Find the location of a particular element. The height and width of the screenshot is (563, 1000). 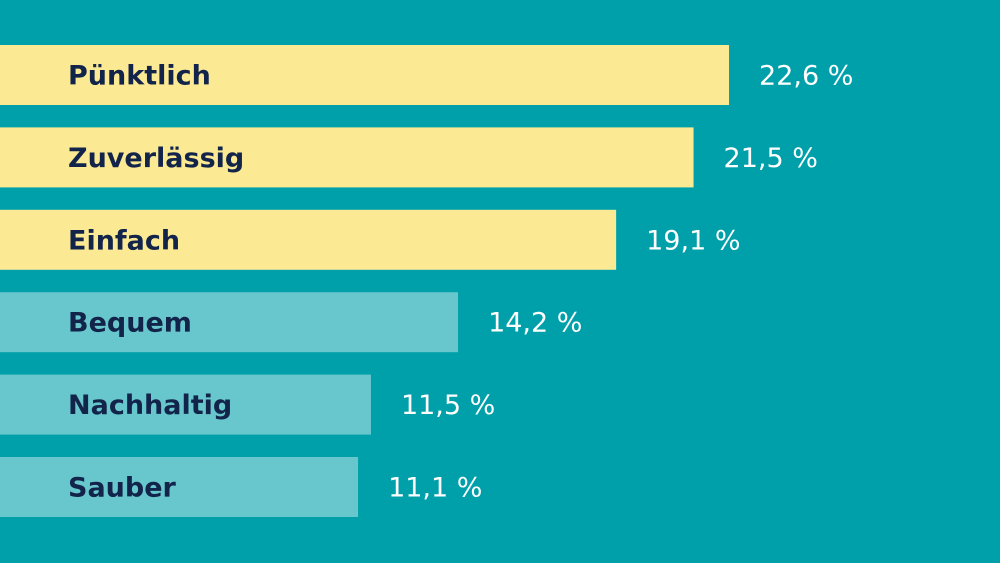

category-label: Einfach is located at coordinates (124, 240).